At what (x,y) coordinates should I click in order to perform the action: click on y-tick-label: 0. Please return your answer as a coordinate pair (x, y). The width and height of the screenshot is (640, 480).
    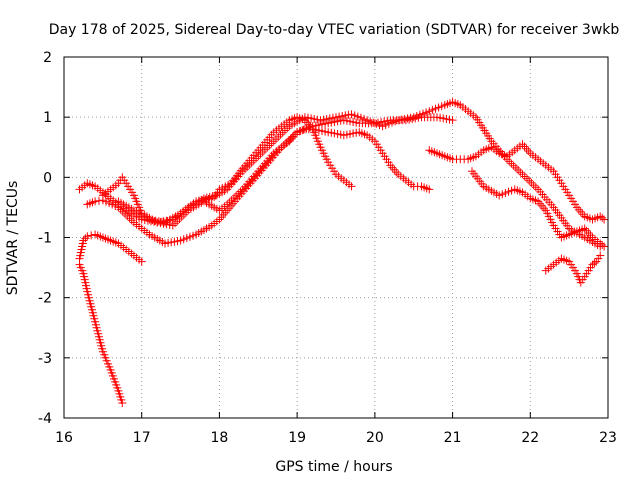
    Looking at the image, I should click on (47, 178).